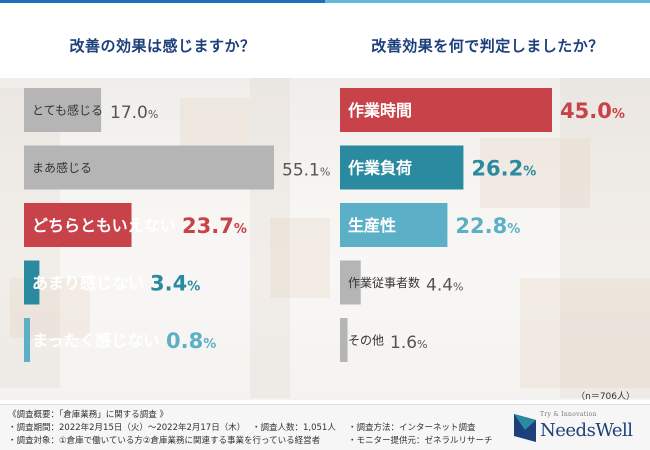  I want to click on right-value-label-4: 4.4%, so click(445, 286).